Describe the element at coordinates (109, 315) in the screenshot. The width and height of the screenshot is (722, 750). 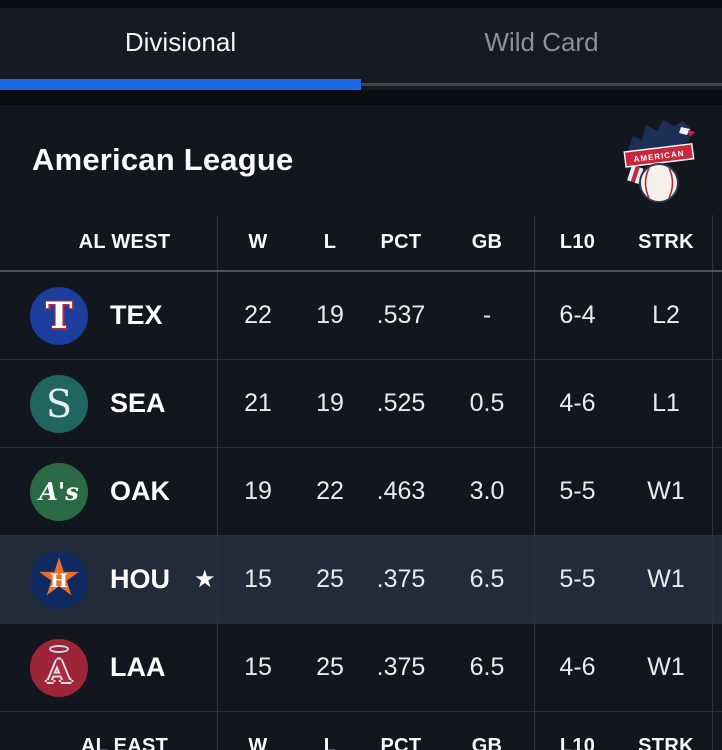
I see `team-cell: T TEX` at that location.